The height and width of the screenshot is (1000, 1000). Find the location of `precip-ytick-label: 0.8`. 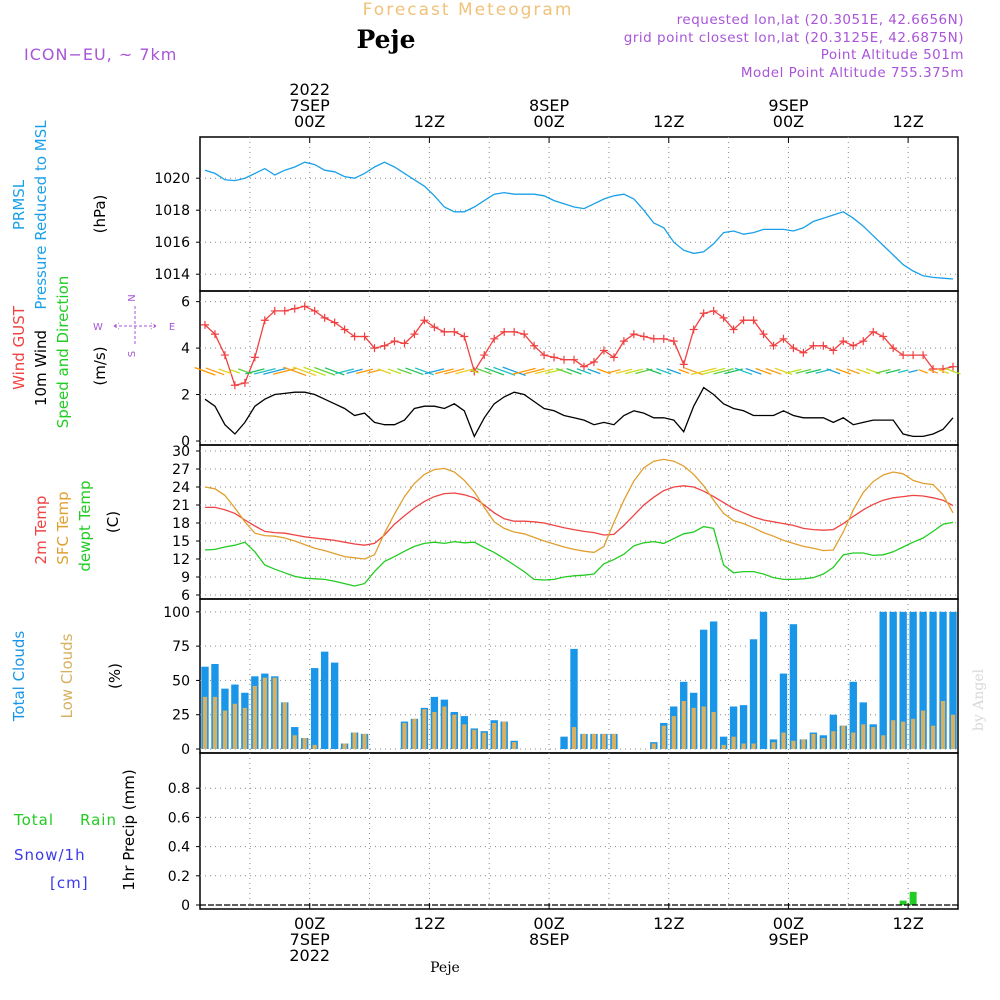

precip-ytick-label: 0.8 is located at coordinates (179, 789).